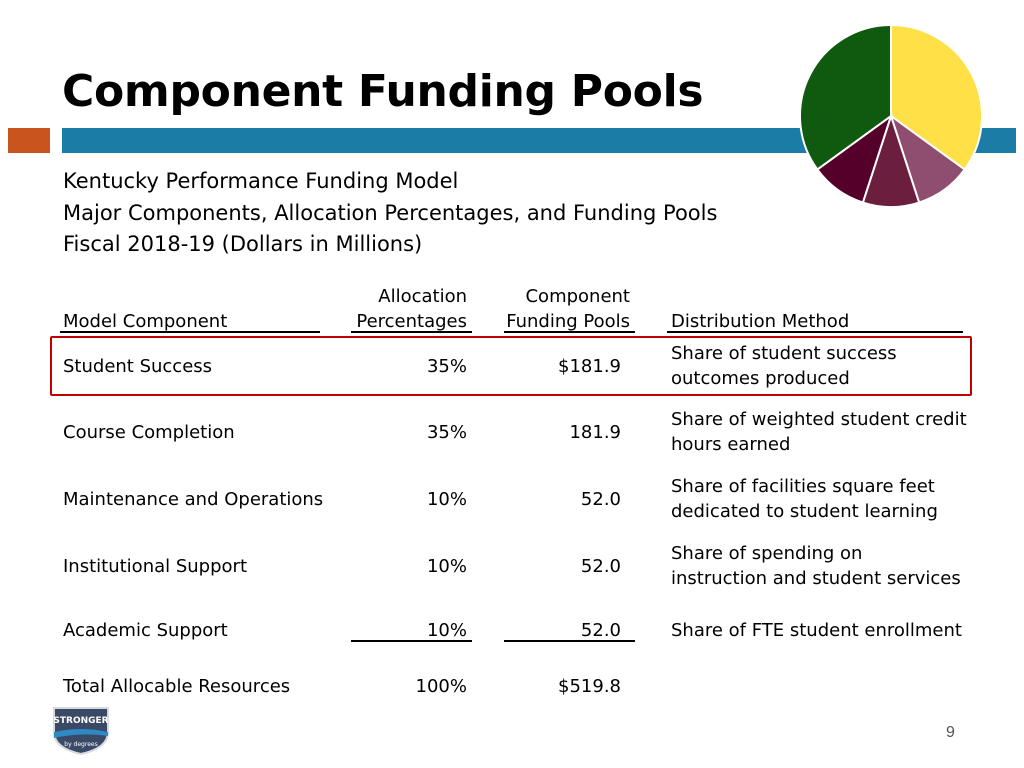 The height and width of the screenshot is (768, 1024). I want to click on row-method-line2: dedicated to student learning, so click(804, 511).